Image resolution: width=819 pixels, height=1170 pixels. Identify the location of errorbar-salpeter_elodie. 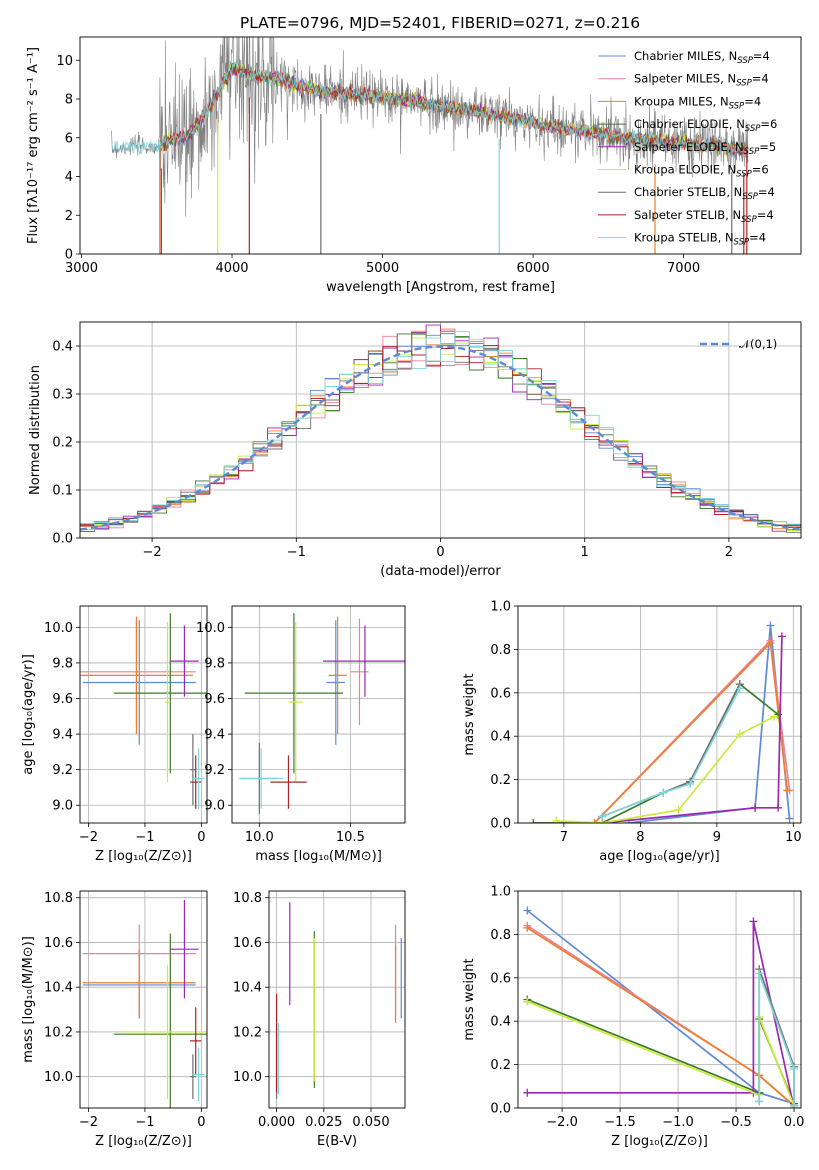
(184, 949).